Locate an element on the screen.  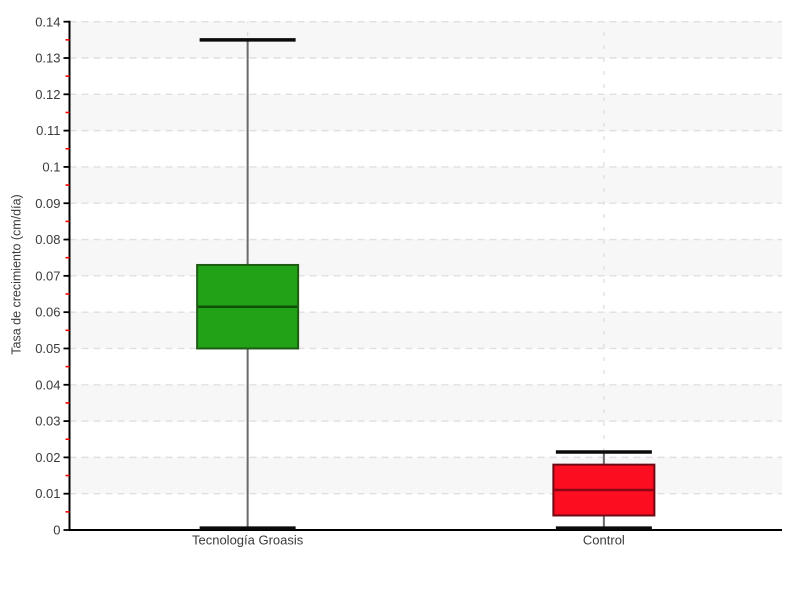
y-tick-label: 0.12 is located at coordinates (47, 94).